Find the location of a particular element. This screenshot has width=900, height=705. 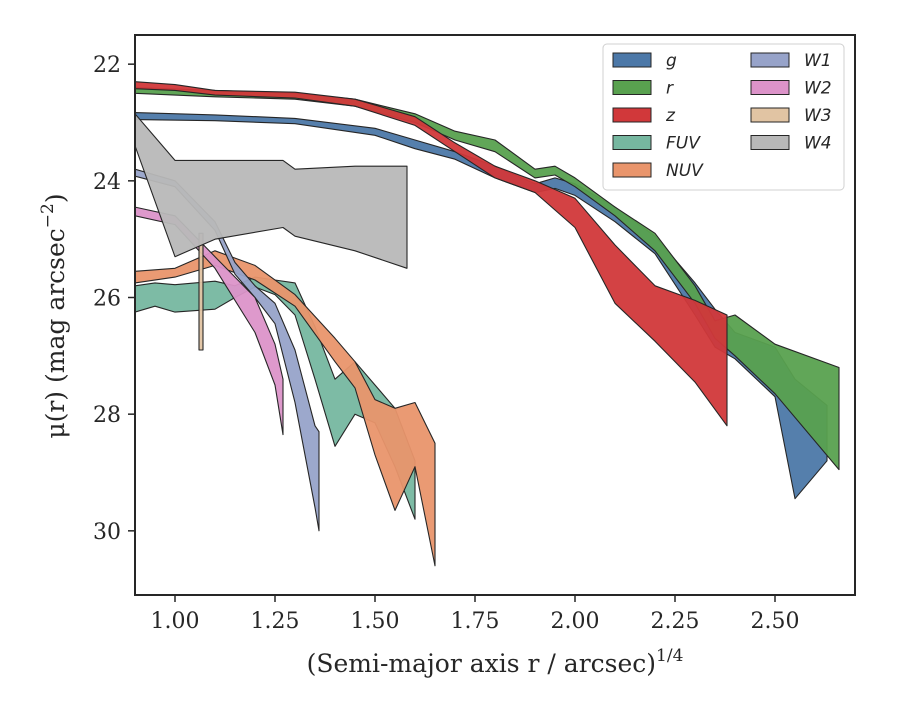

x-tick-label: 1.25 is located at coordinates (275, 621).